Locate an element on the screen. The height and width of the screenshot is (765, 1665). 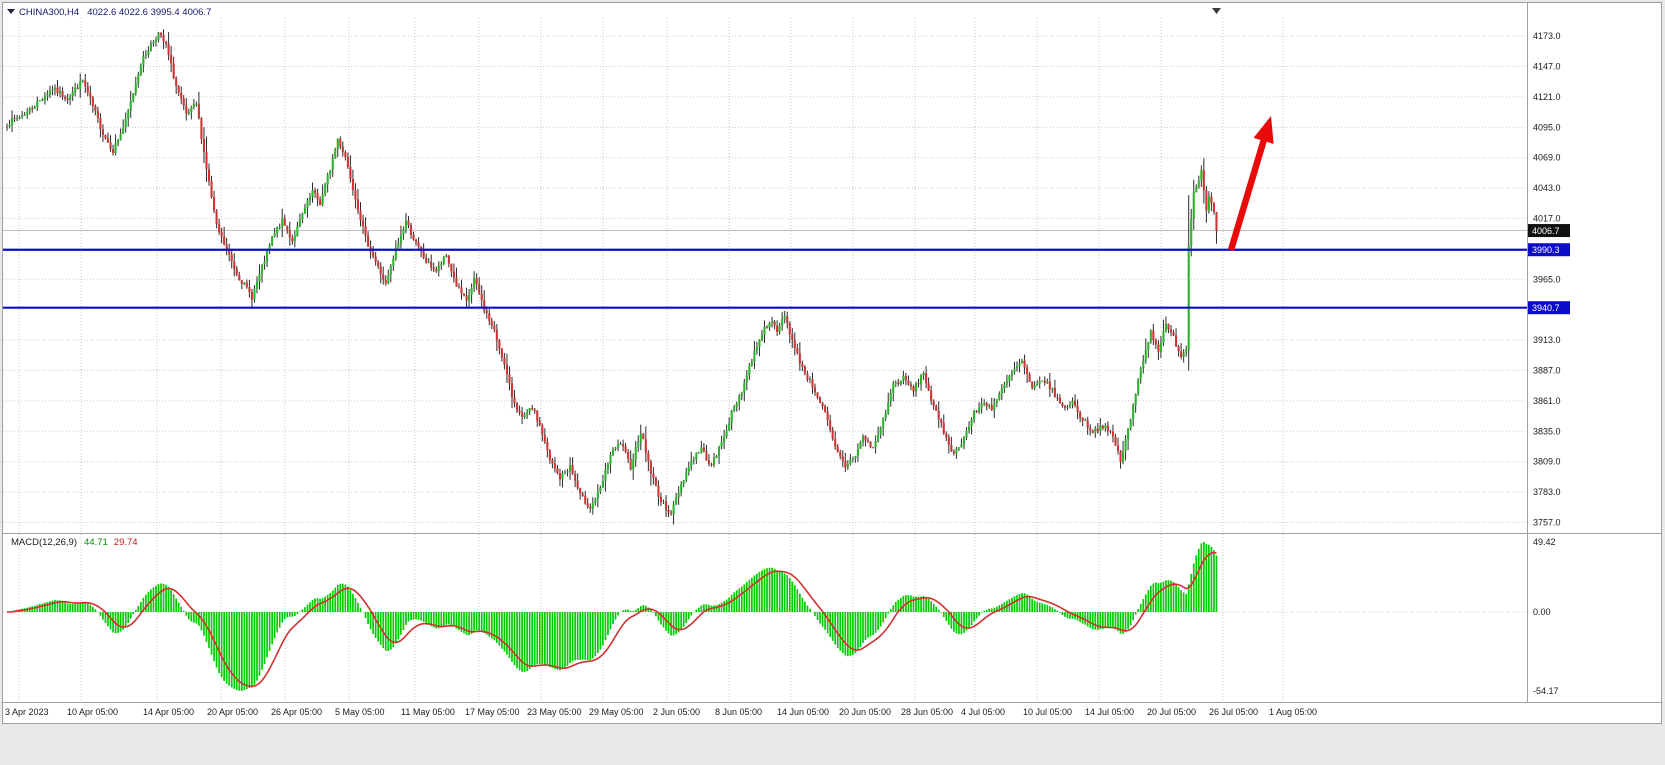
time-label: 14 Jul 05:00 is located at coordinates (1109, 712).